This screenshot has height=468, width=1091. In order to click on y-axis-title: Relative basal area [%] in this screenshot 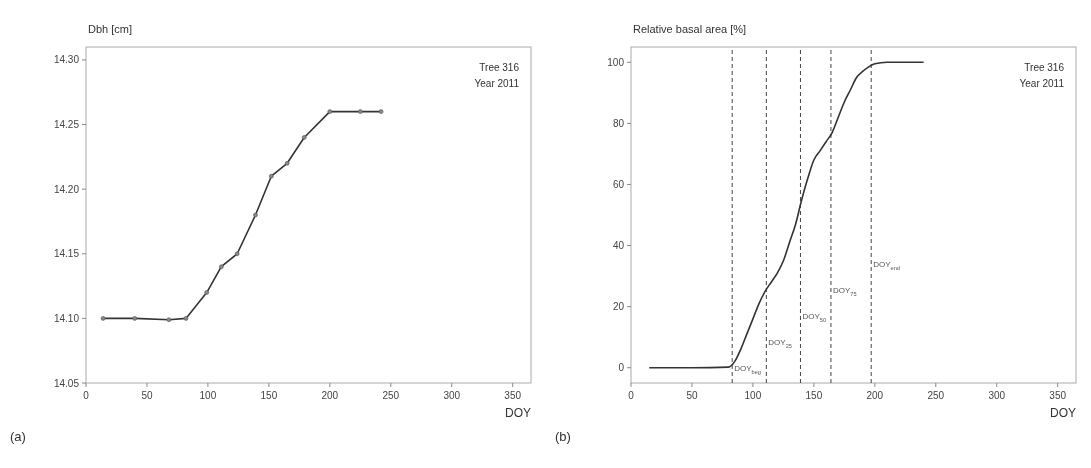, I will do `click(690, 29)`.